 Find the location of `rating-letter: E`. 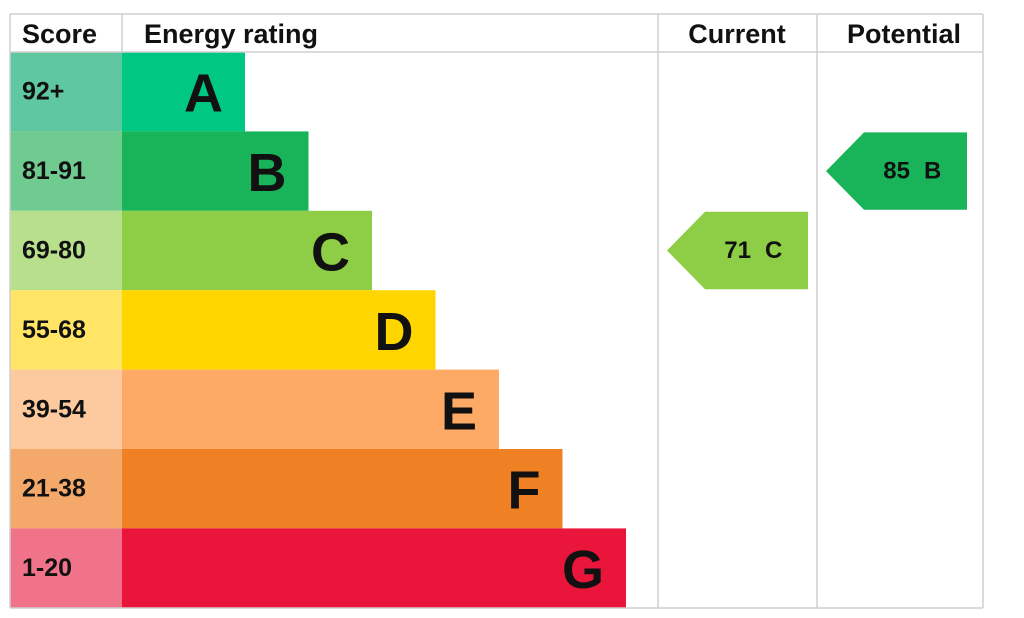

rating-letter: E is located at coordinates (459, 411).